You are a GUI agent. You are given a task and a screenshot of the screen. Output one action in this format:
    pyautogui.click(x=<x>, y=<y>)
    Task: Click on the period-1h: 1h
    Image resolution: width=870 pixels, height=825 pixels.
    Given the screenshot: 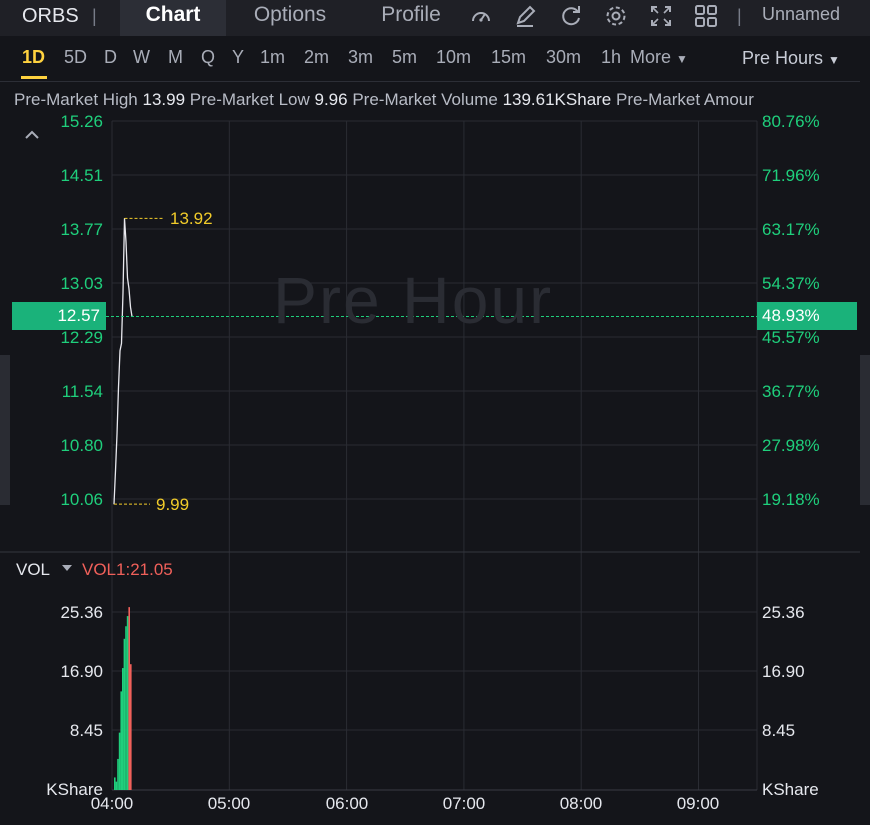 What is the action you would take?
    pyautogui.click(x=611, y=57)
    